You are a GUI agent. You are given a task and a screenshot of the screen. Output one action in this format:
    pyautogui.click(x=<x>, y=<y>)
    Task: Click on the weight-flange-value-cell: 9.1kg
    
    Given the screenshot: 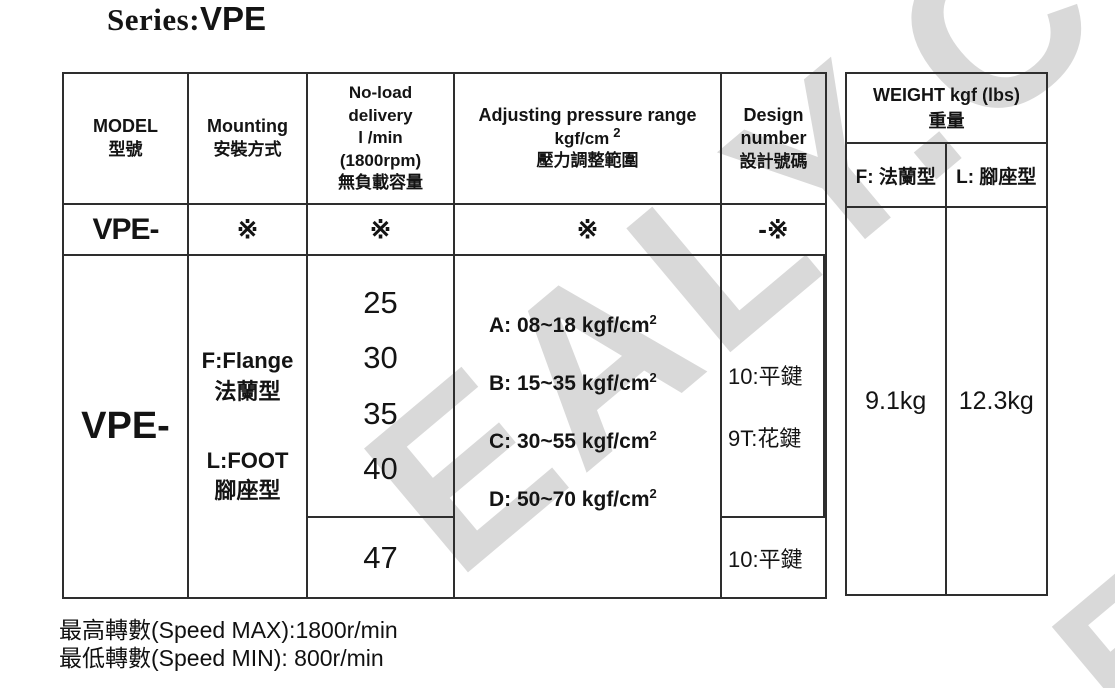 What is the action you would take?
    pyautogui.click(x=897, y=401)
    